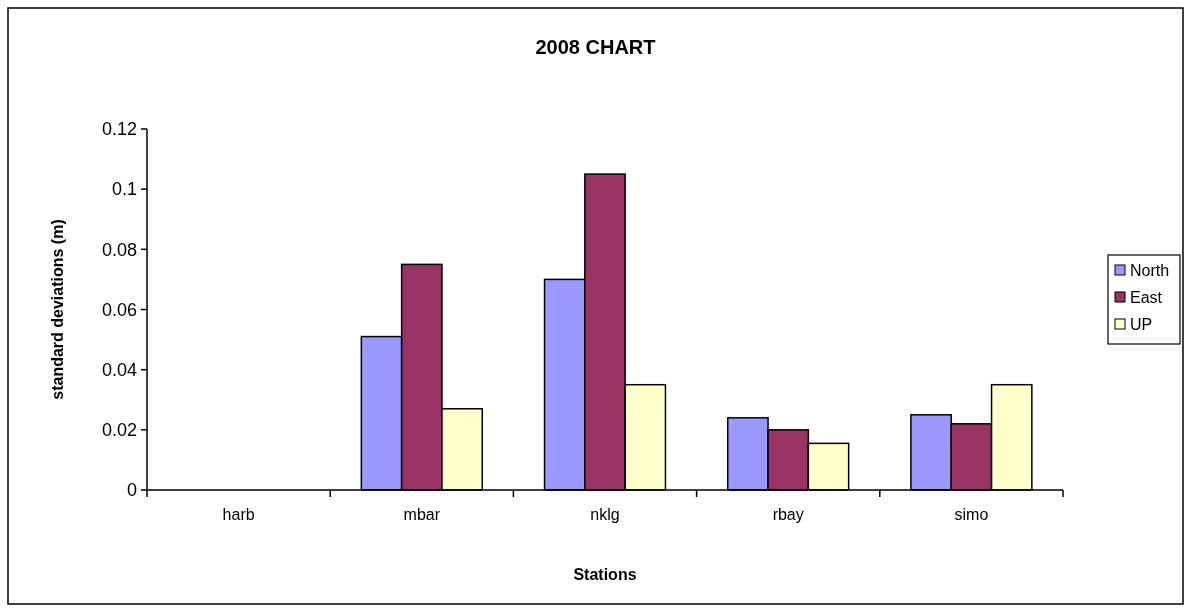 Image resolution: width=1191 pixels, height=612 pixels. I want to click on chart-title: 2008 CHART, so click(595, 47).